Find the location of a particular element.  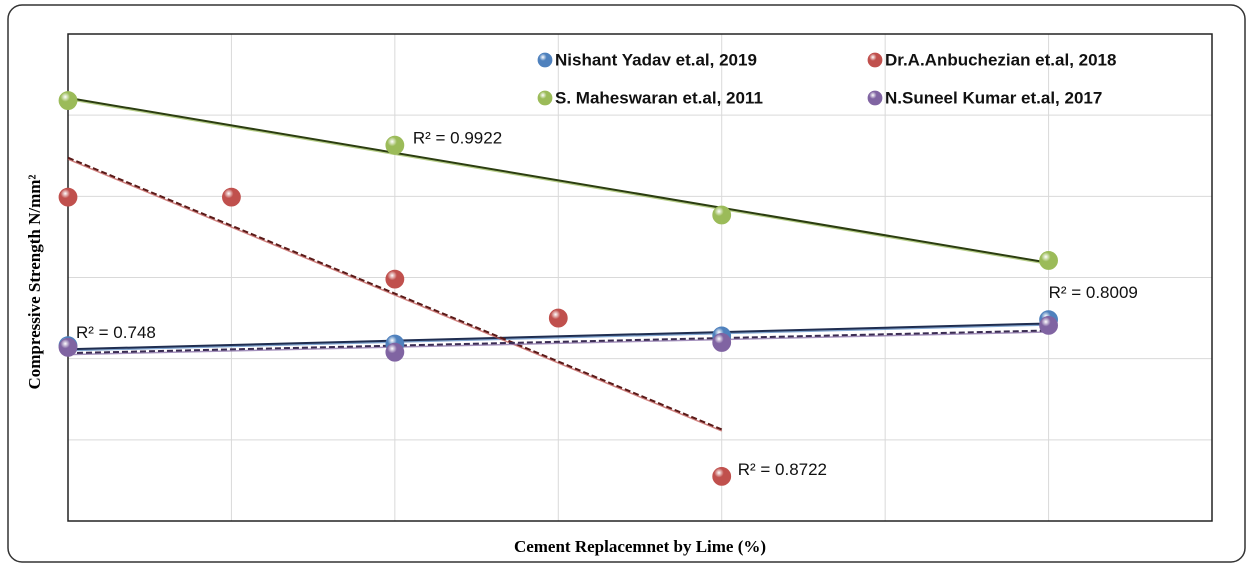

r-squared-label: R² = 0.8009 is located at coordinates (1093, 292).